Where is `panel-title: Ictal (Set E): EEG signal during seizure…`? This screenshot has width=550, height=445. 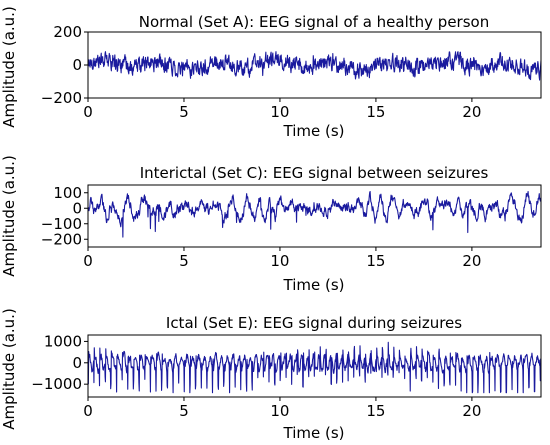 panel-title: Ictal (Set E): EEG signal during seizure… is located at coordinates (314, 323).